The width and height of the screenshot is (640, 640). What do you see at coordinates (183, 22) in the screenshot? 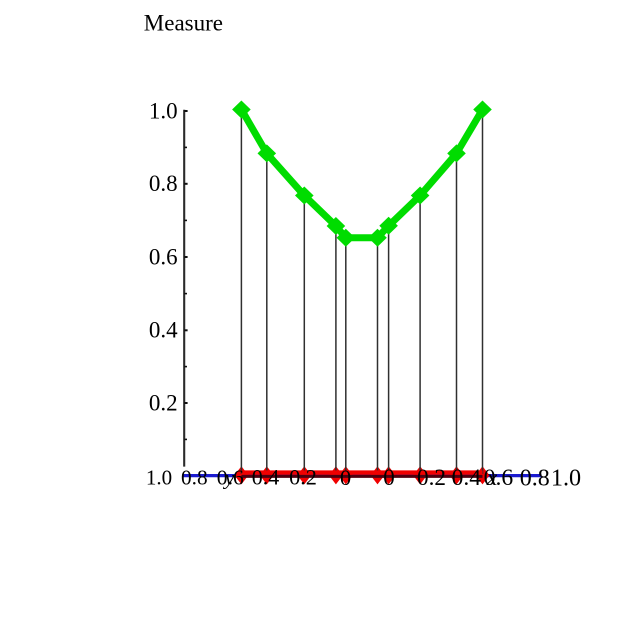
I see `svg-text: Measure` at bounding box center [183, 22].